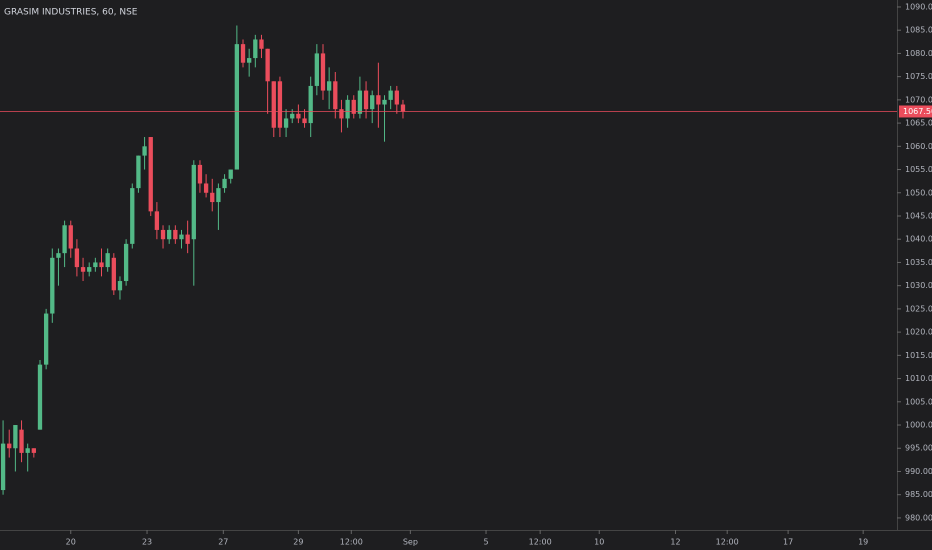 The image size is (932, 550). What do you see at coordinates (918, 378) in the screenshot?
I see `y-tick-label: 1010.00` at bounding box center [918, 378].